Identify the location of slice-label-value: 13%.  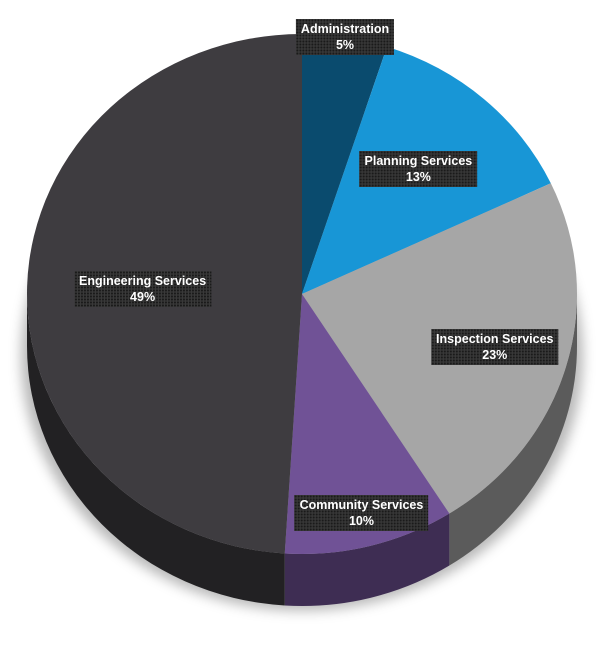
(418, 177).